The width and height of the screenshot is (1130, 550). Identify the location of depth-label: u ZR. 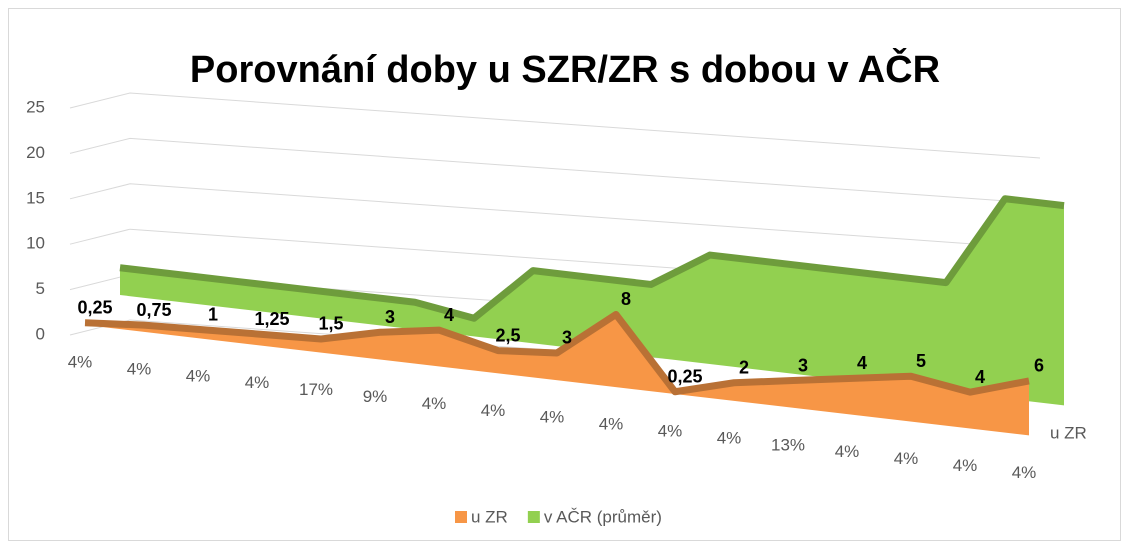
(1068, 432).